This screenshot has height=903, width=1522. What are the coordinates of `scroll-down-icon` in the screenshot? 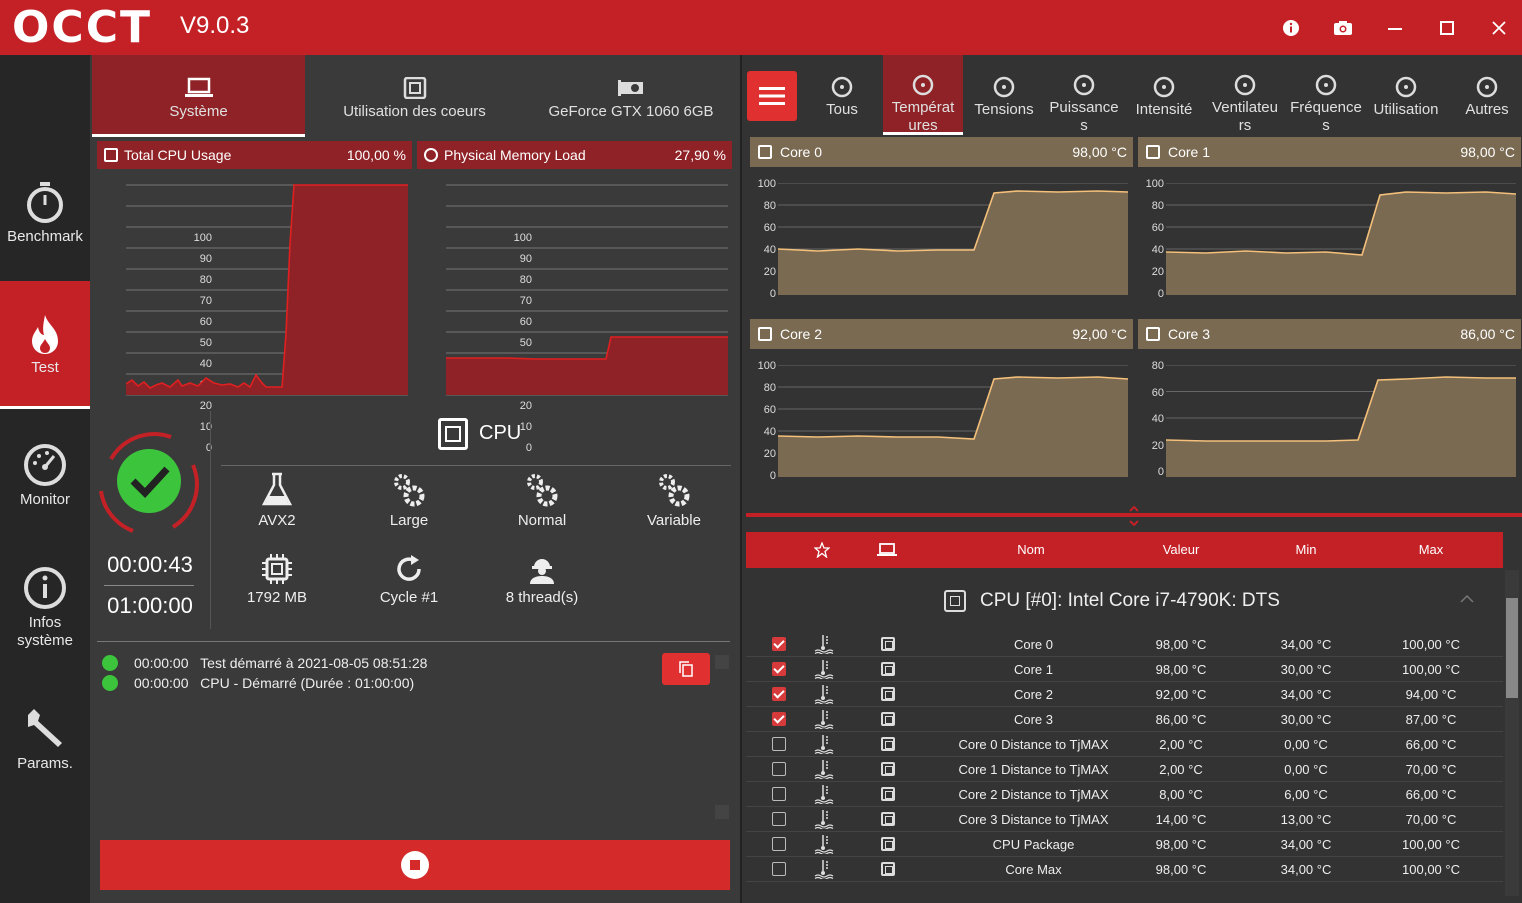 It's located at (722, 812).